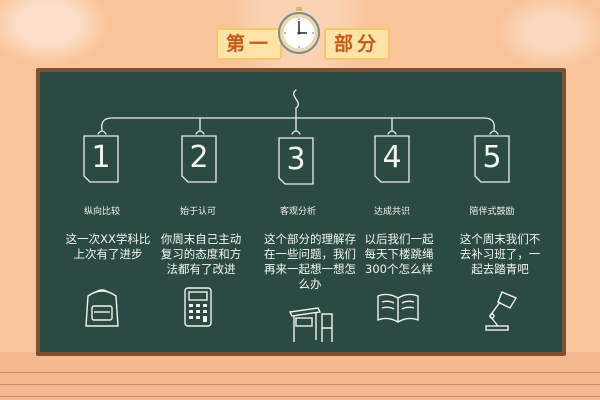 This screenshot has width=600, height=400. Describe the element at coordinates (249, 44) in the screenshot. I see `title-left: 第一` at that location.